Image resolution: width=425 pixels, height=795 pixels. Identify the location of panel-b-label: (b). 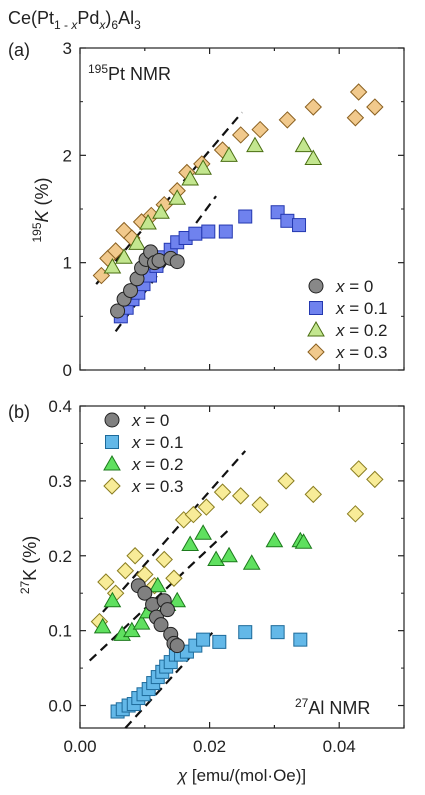
(19, 412).